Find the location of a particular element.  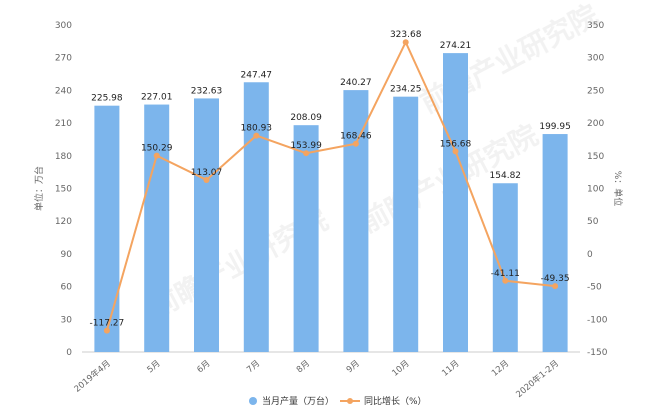

bar-data-label: 232.63 is located at coordinates (207, 91).